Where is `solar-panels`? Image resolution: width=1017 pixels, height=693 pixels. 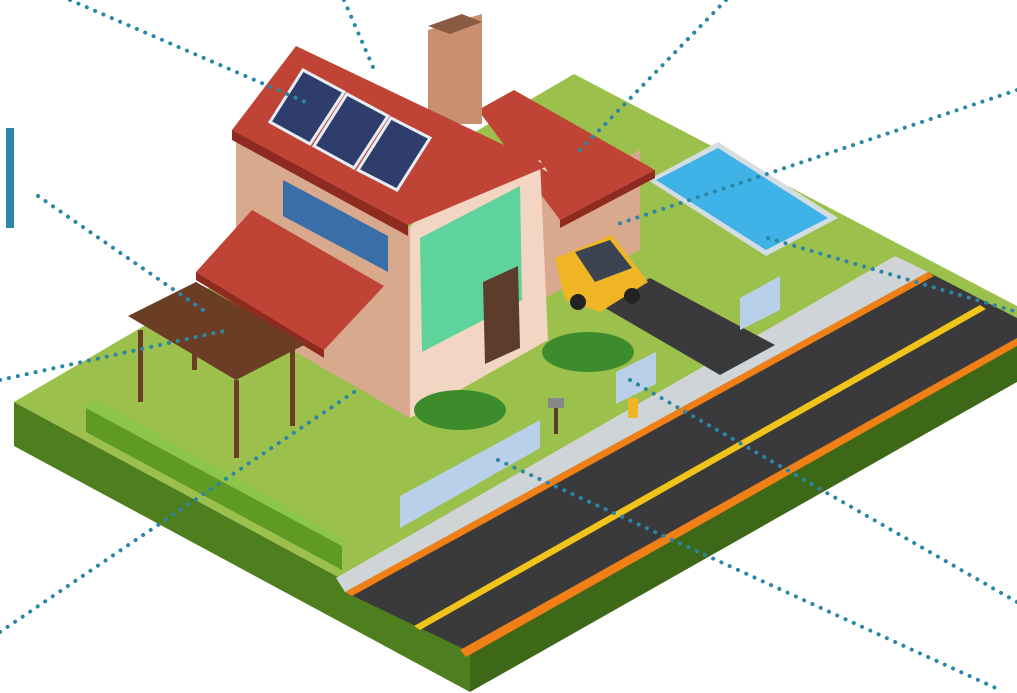
solar-panels is located at coordinates (350, 130).